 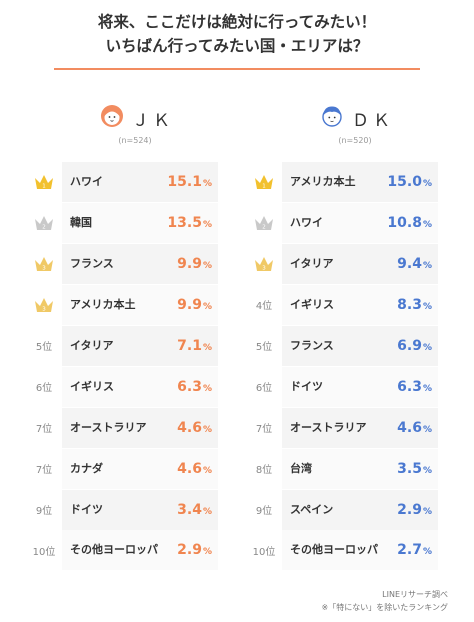 What do you see at coordinates (44, 264) in the screenshot?
I see `jk-rank-cell: 3` at bounding box center [44, 264].